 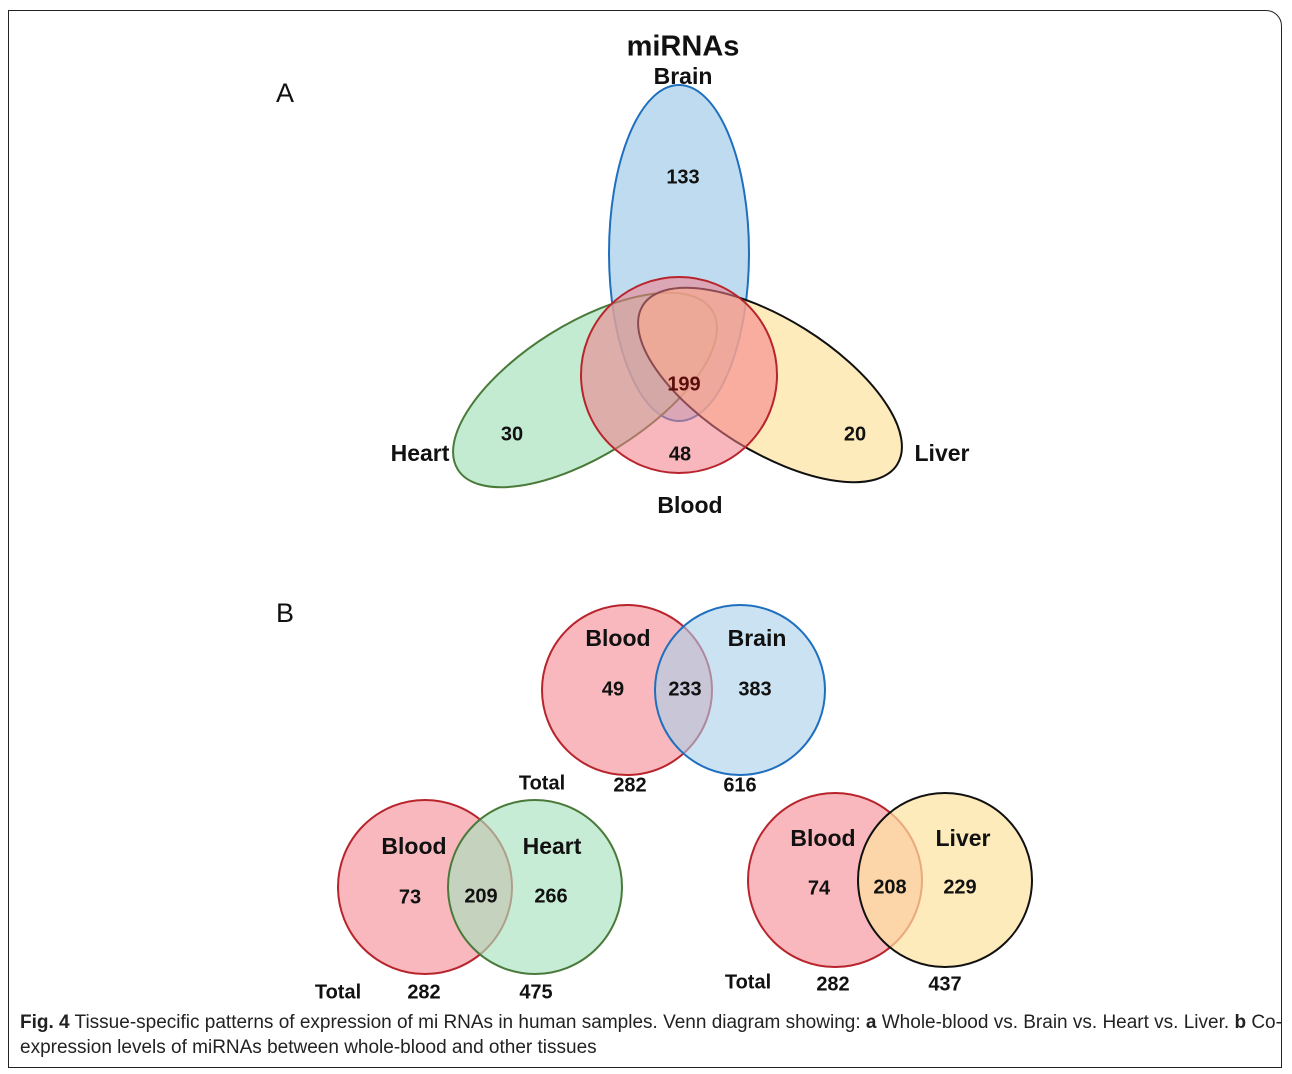 I want to click on total-count: 616, so click(x=739, y=785).